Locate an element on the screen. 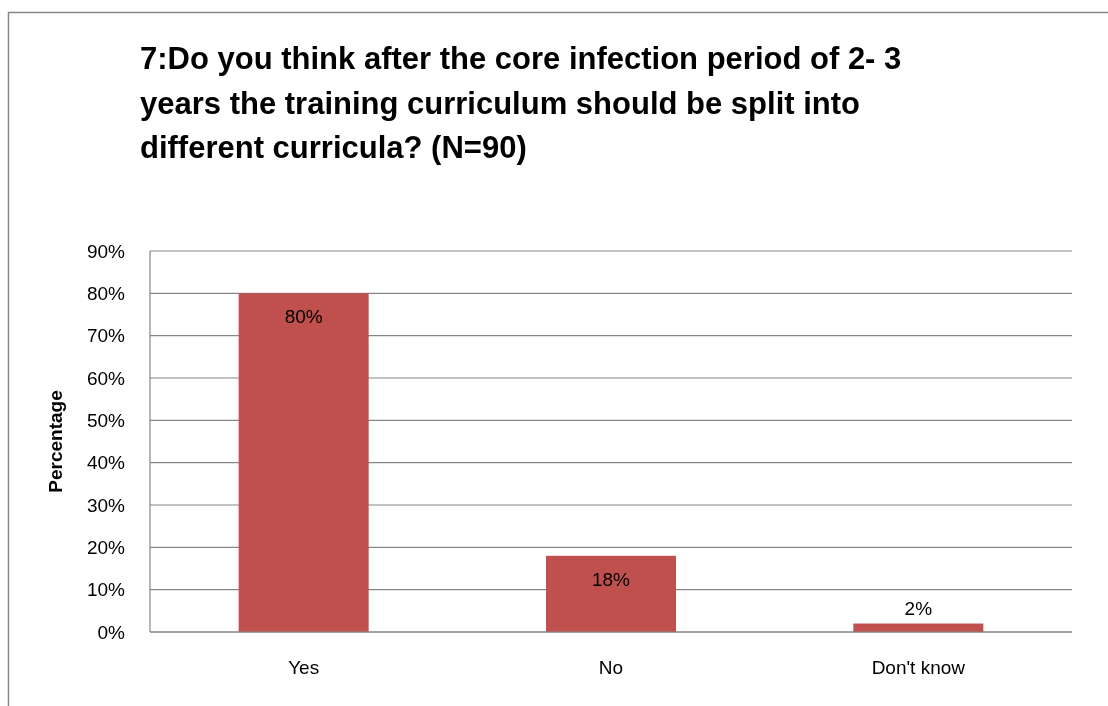 The width and height of the screenshot is (1108, 706). y-tick-label: 50% is located at coordinates (106, 420).